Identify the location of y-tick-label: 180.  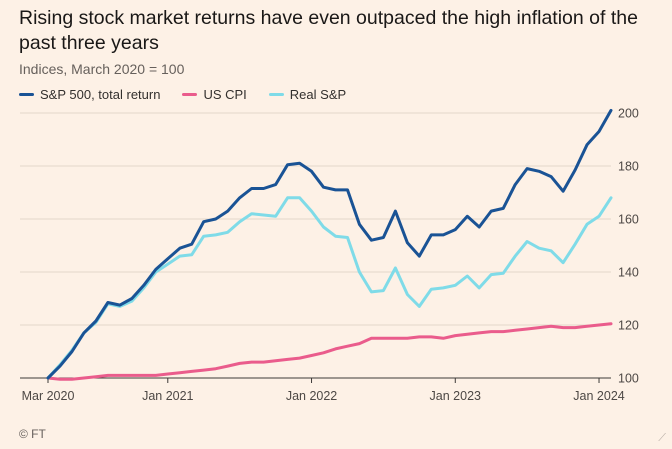
(628, 167).